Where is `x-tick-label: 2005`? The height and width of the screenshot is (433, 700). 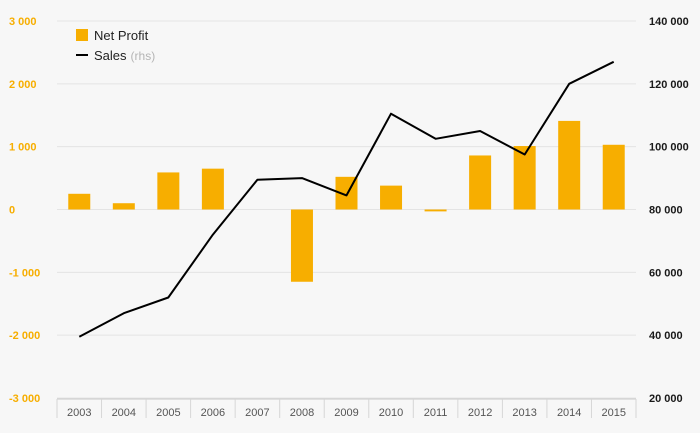 x-tick-label: 2005 is located at coordinates (168, 413).